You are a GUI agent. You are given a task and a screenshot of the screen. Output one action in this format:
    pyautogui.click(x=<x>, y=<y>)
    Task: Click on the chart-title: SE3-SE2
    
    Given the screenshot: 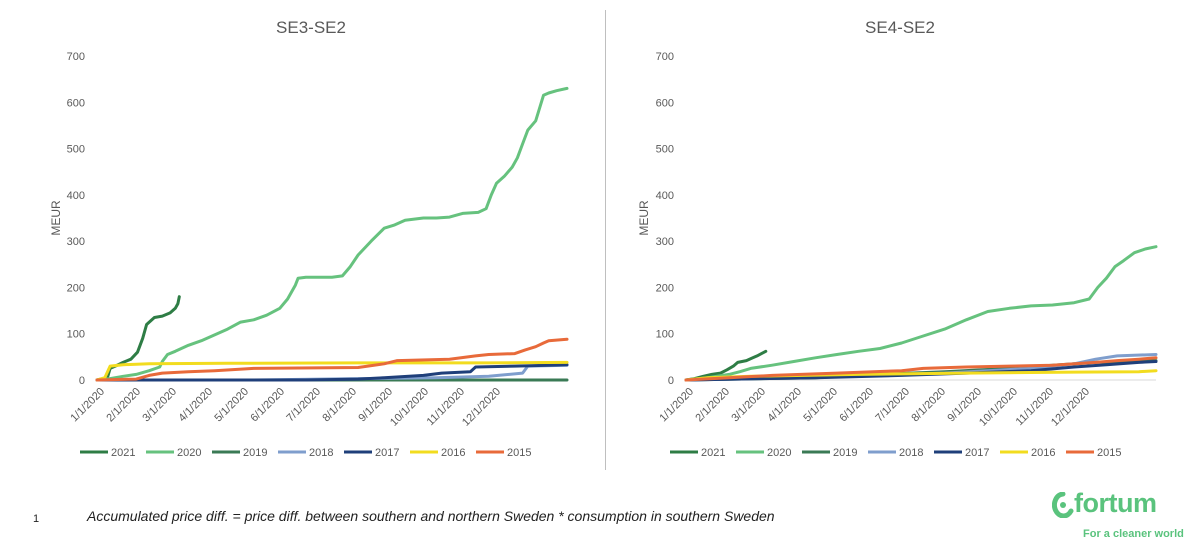 What is the action you would take?
    pyautogui.click(x=311, y=27)
    